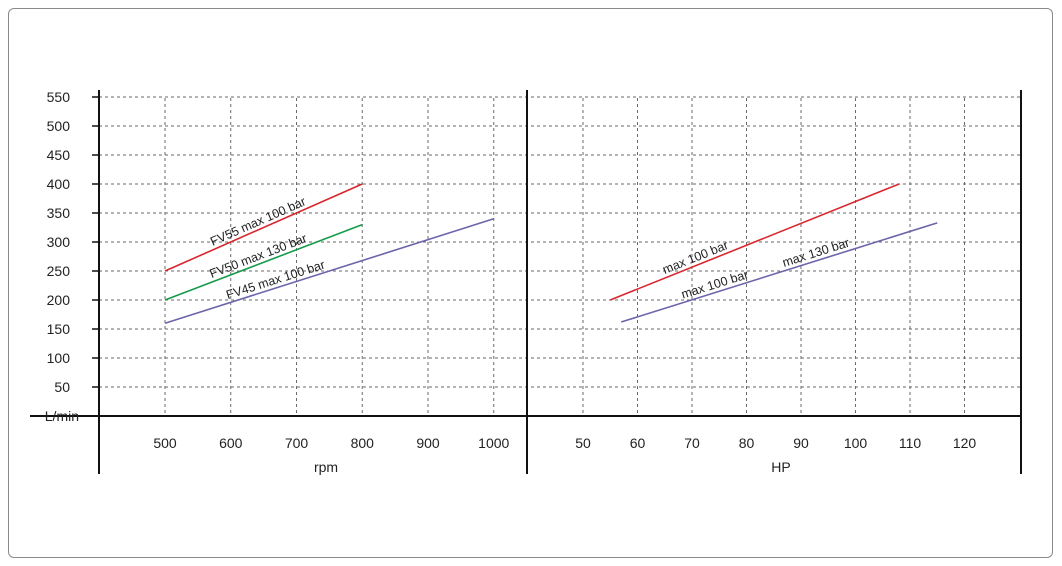  Describe the element at coordinates (801, 443) in the screenshot. I see `x-tick-label-hp: 90` at that location.